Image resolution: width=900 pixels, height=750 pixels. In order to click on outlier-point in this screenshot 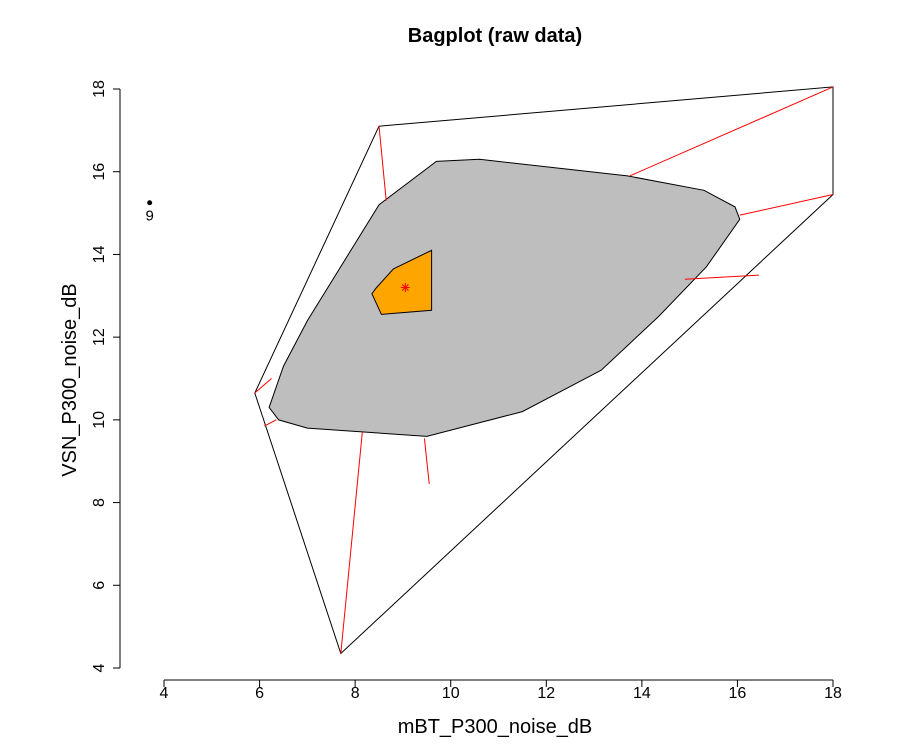, I will do `click(150, 203)`.